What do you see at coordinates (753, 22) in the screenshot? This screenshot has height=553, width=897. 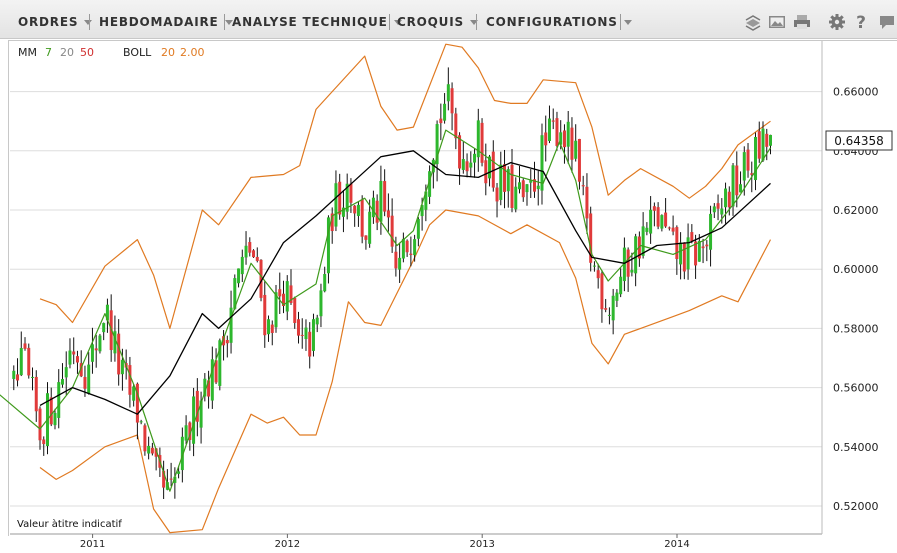 I see `layers-icon` at bounding box center [753, 22].